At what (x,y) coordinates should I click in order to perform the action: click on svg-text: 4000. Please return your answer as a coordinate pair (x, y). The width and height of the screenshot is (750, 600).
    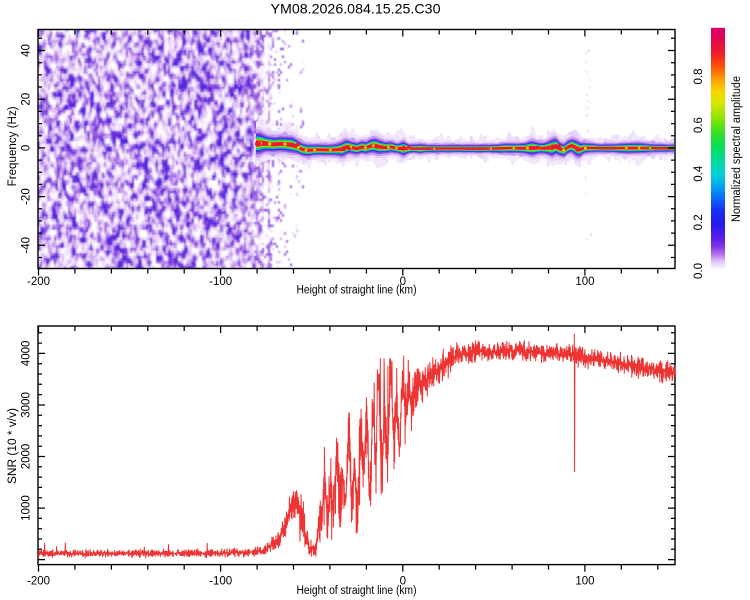
    Looking at the image, I should click on (27, 354).